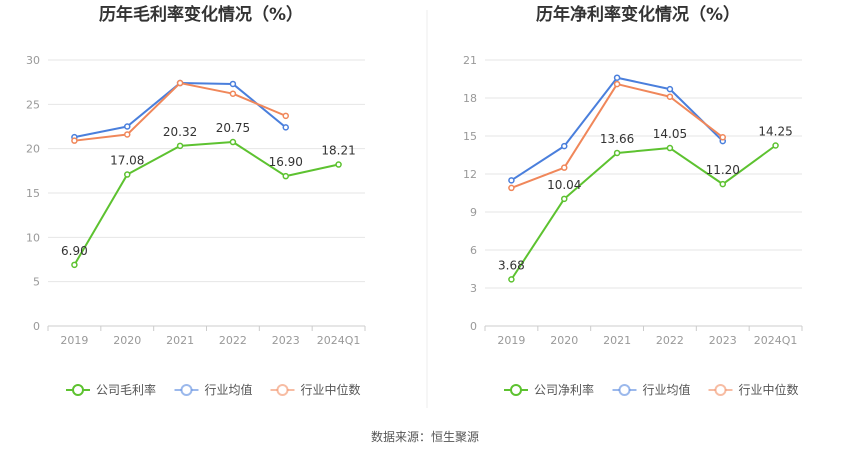 This screenshot has width=850, height=459. I want to click on y-tick-label: 12, so click(470, 174).